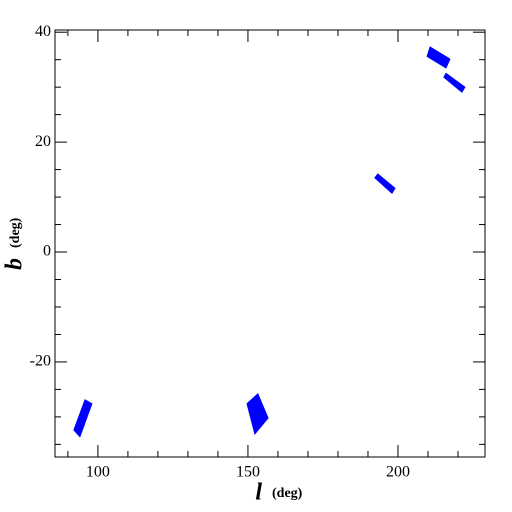 Image resolution: width=512 pixels, height=512 pixels. Describe the element at coordinates (287, 493) in the screenshot. I see `x-axis-unit: (deg)` at that location.